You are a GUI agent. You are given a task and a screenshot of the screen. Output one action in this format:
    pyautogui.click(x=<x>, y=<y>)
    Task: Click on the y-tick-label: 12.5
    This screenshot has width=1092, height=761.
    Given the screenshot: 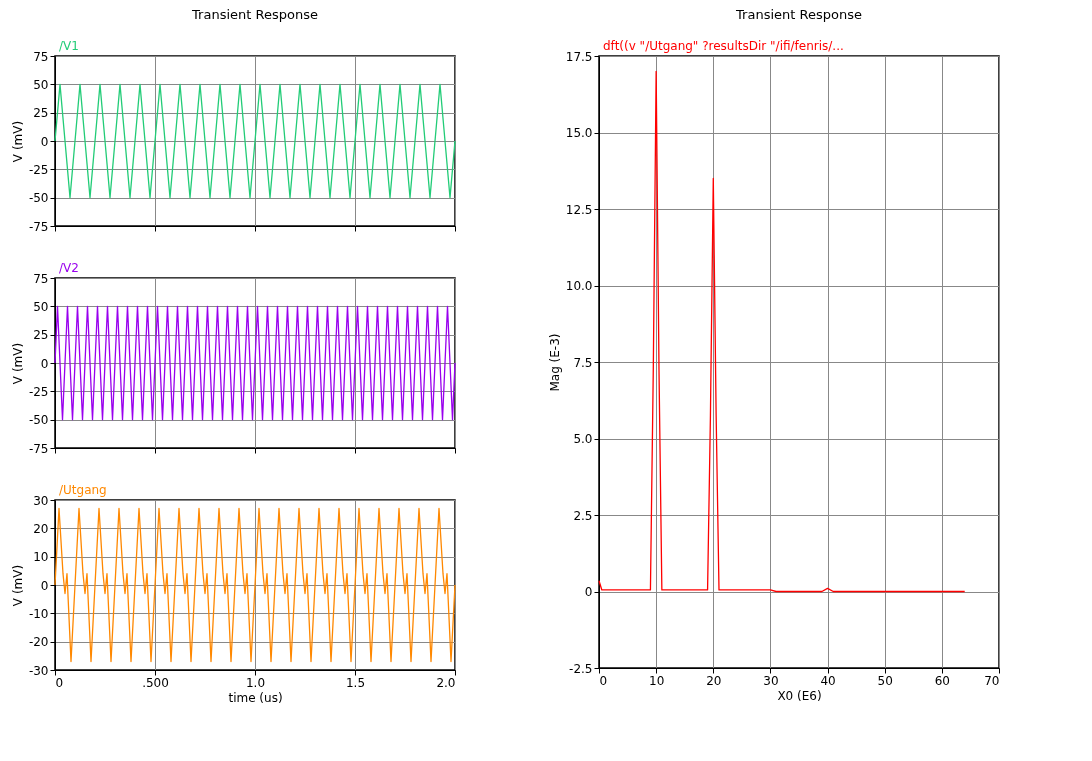 What is the action you would take?
    pyautogui.click(x=579, y=209)
    